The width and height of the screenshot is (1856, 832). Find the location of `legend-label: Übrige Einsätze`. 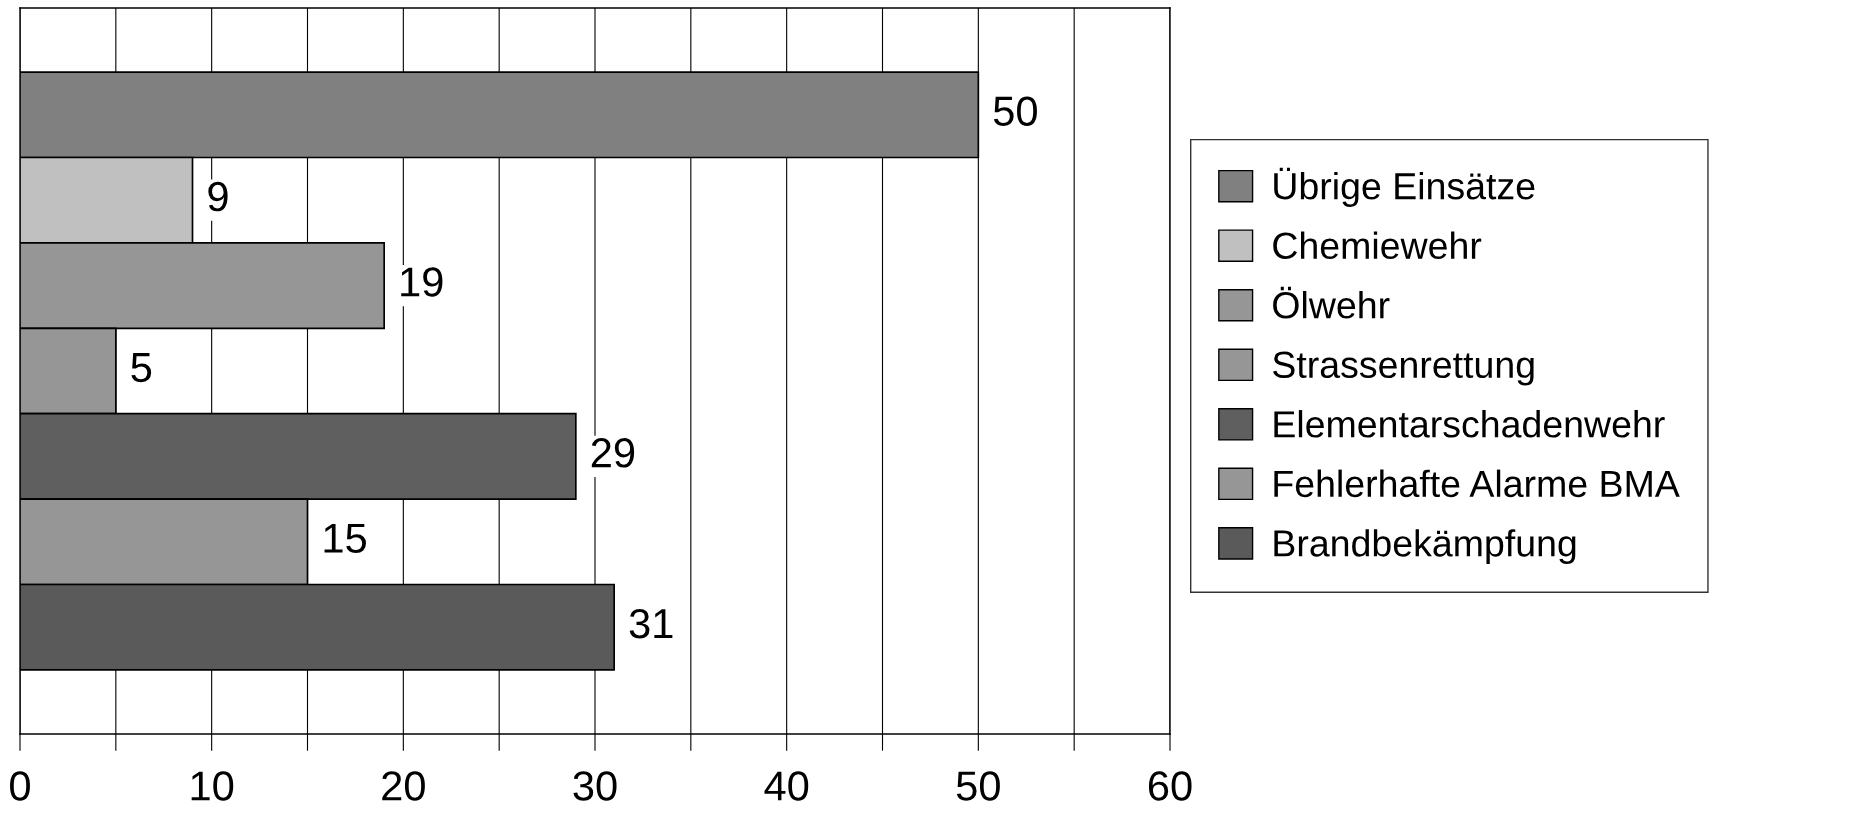

legend-label: Übrige Einsätze is located at coordinates (1404, 187).